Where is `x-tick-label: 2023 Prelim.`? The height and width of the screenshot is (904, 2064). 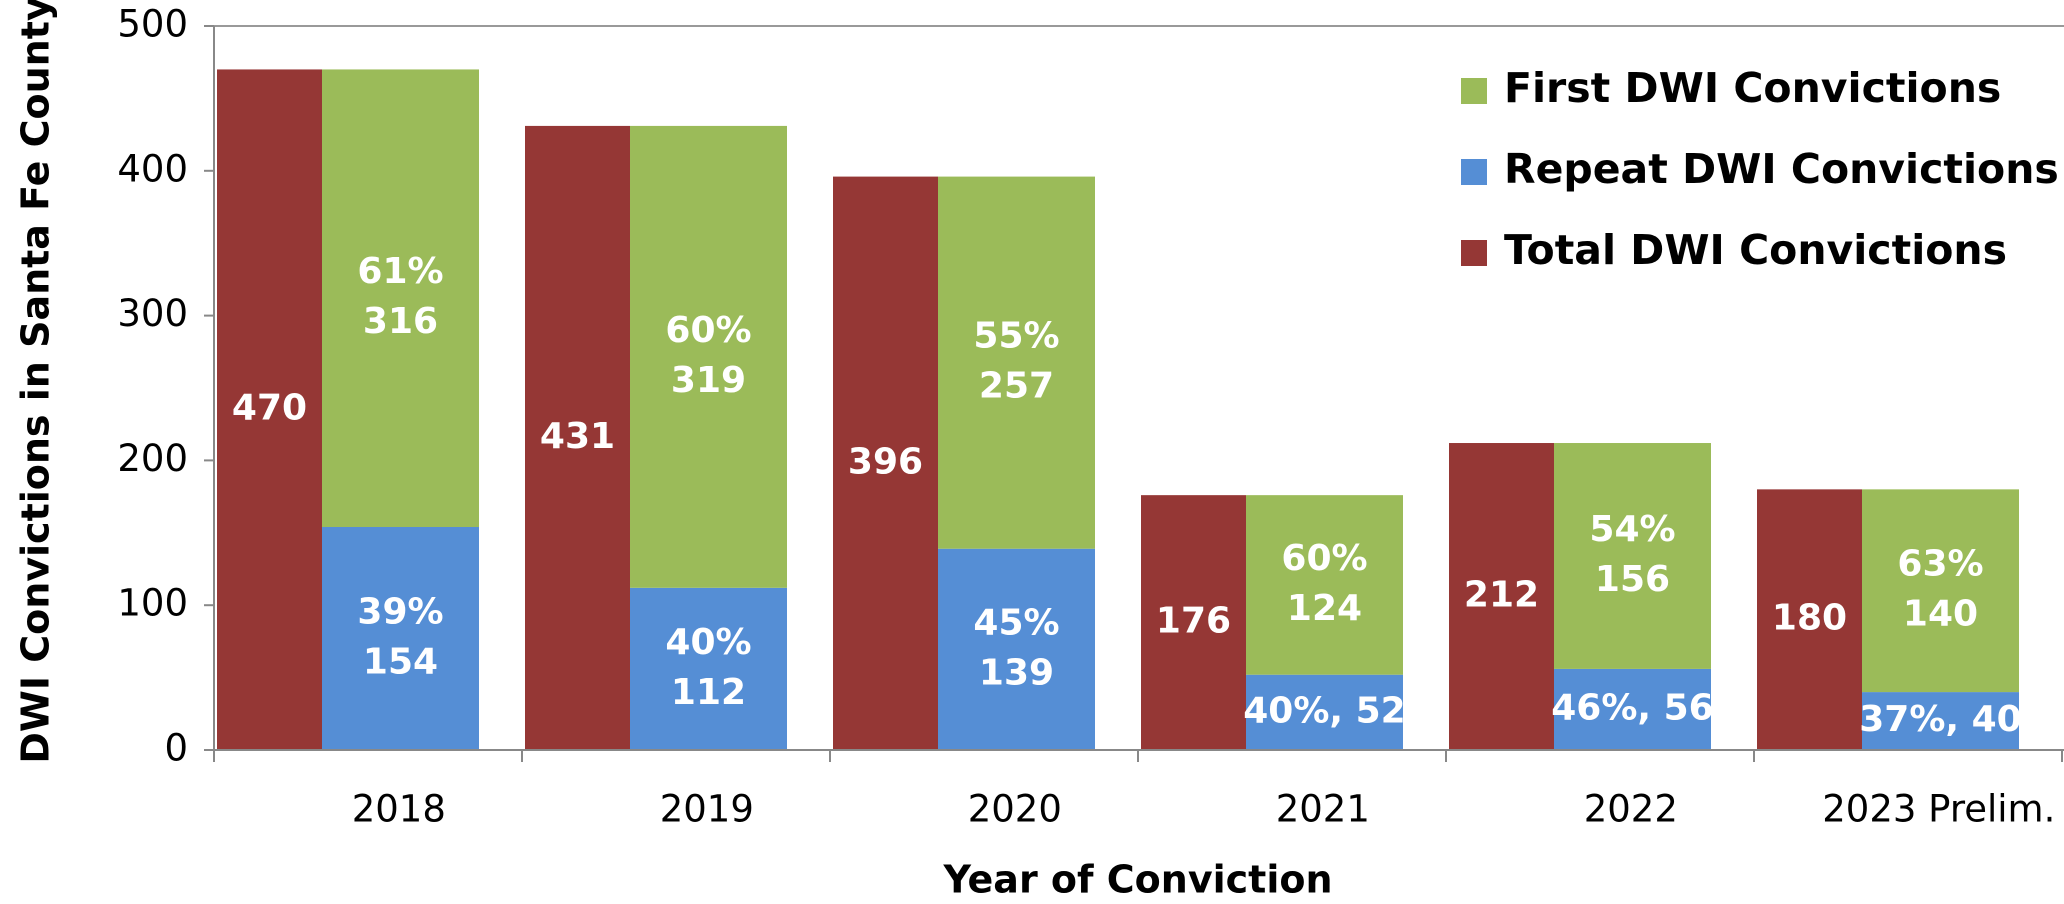
x-tick-label: 2023 Prelim. is located at coordinates (1938, 809).